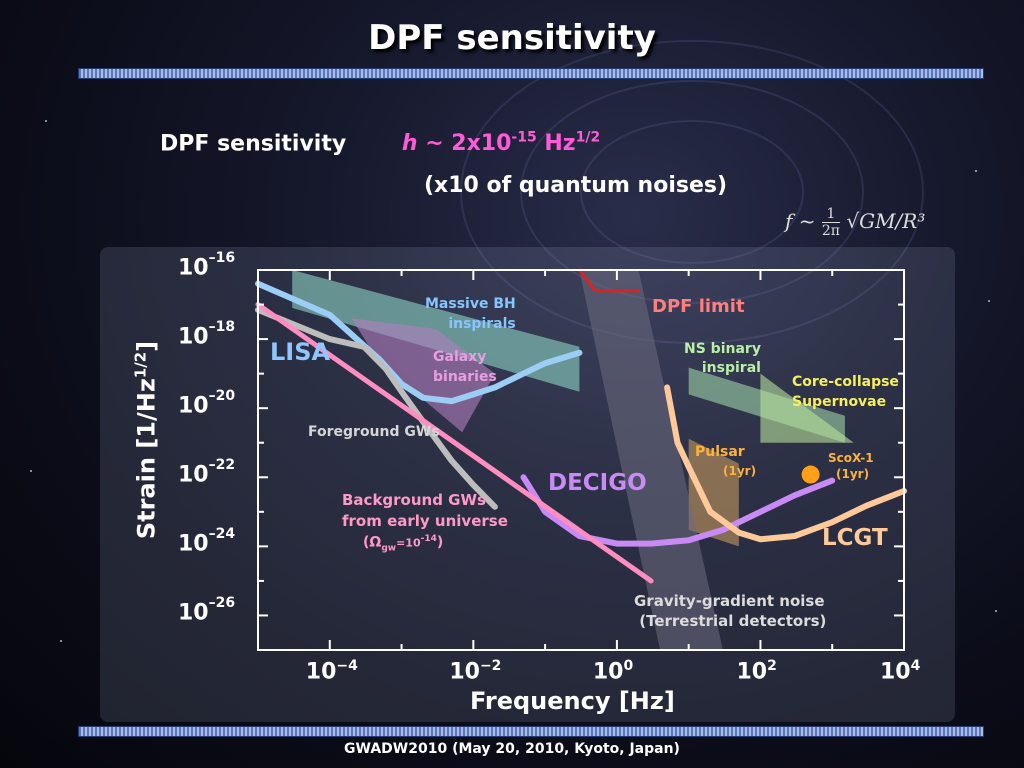 This screenshot has width=1024, height=768. Describe the element at coordinates (222, 465) in the screenshot. I see `y-tick-exp: –22` at that location.